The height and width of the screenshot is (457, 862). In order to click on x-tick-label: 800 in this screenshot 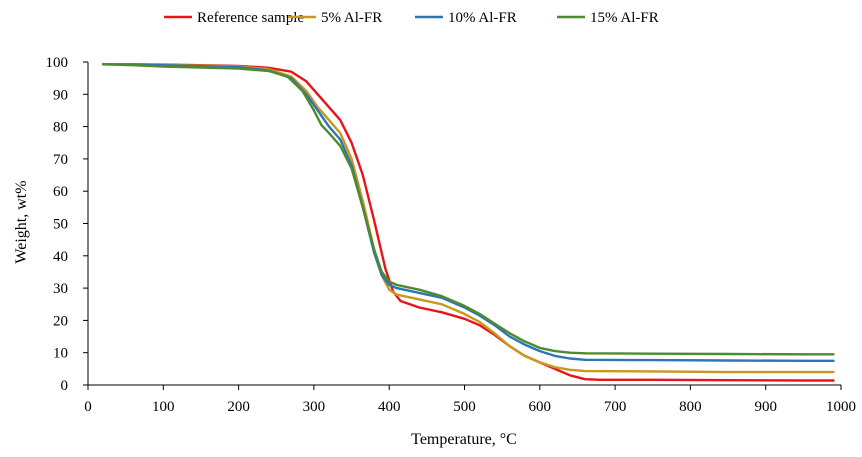, I will do `click(690, 407)`.